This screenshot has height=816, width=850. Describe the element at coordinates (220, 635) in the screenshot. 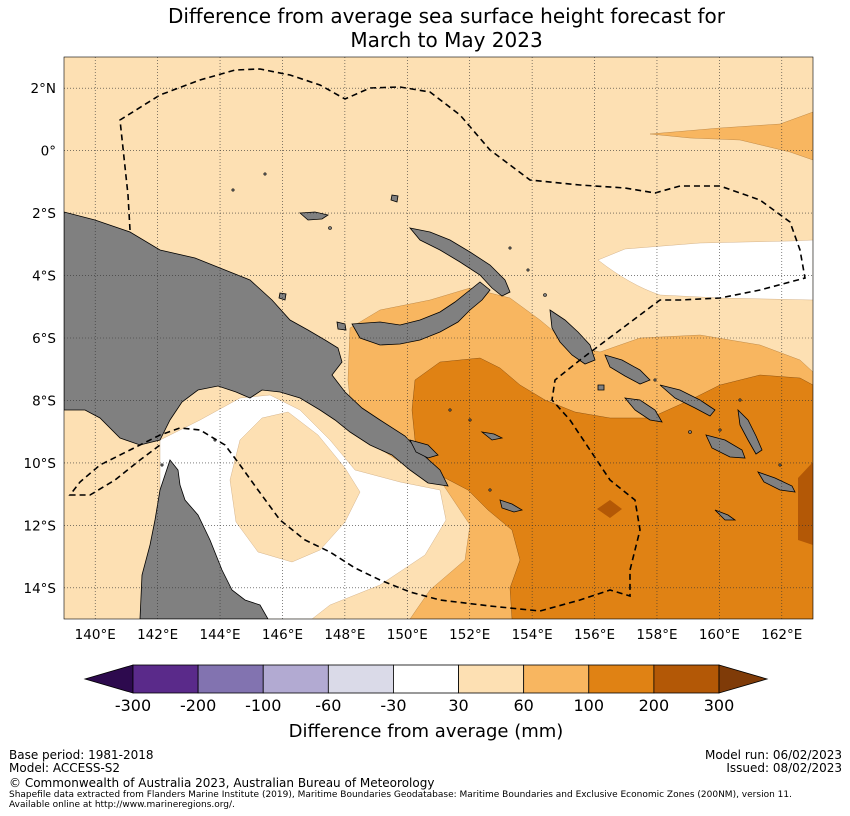

I see `lon-tick-label: 144°E` at that location.